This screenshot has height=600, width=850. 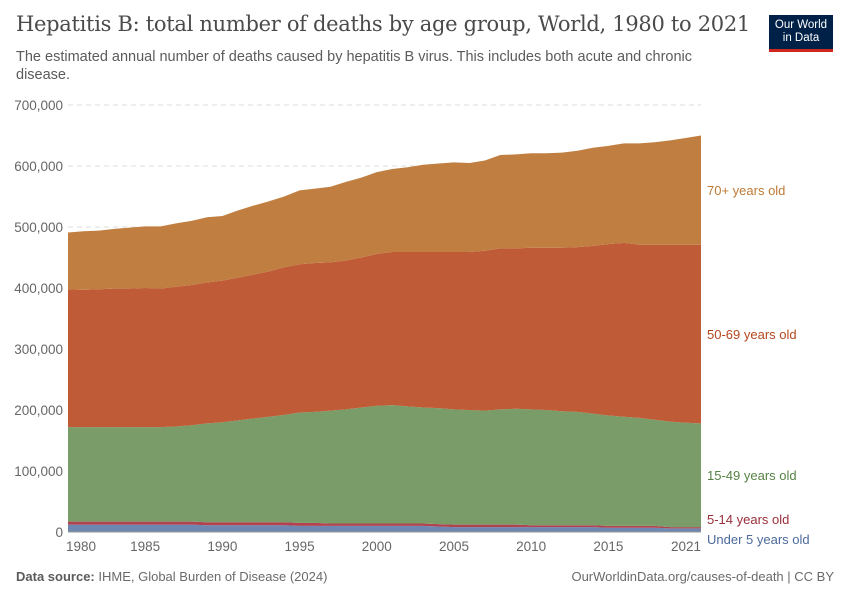 What do you see at coordinates (758, 539) in the screenshot?
I see `series-label: Under 5 years old` at bounding box center [758, 539].